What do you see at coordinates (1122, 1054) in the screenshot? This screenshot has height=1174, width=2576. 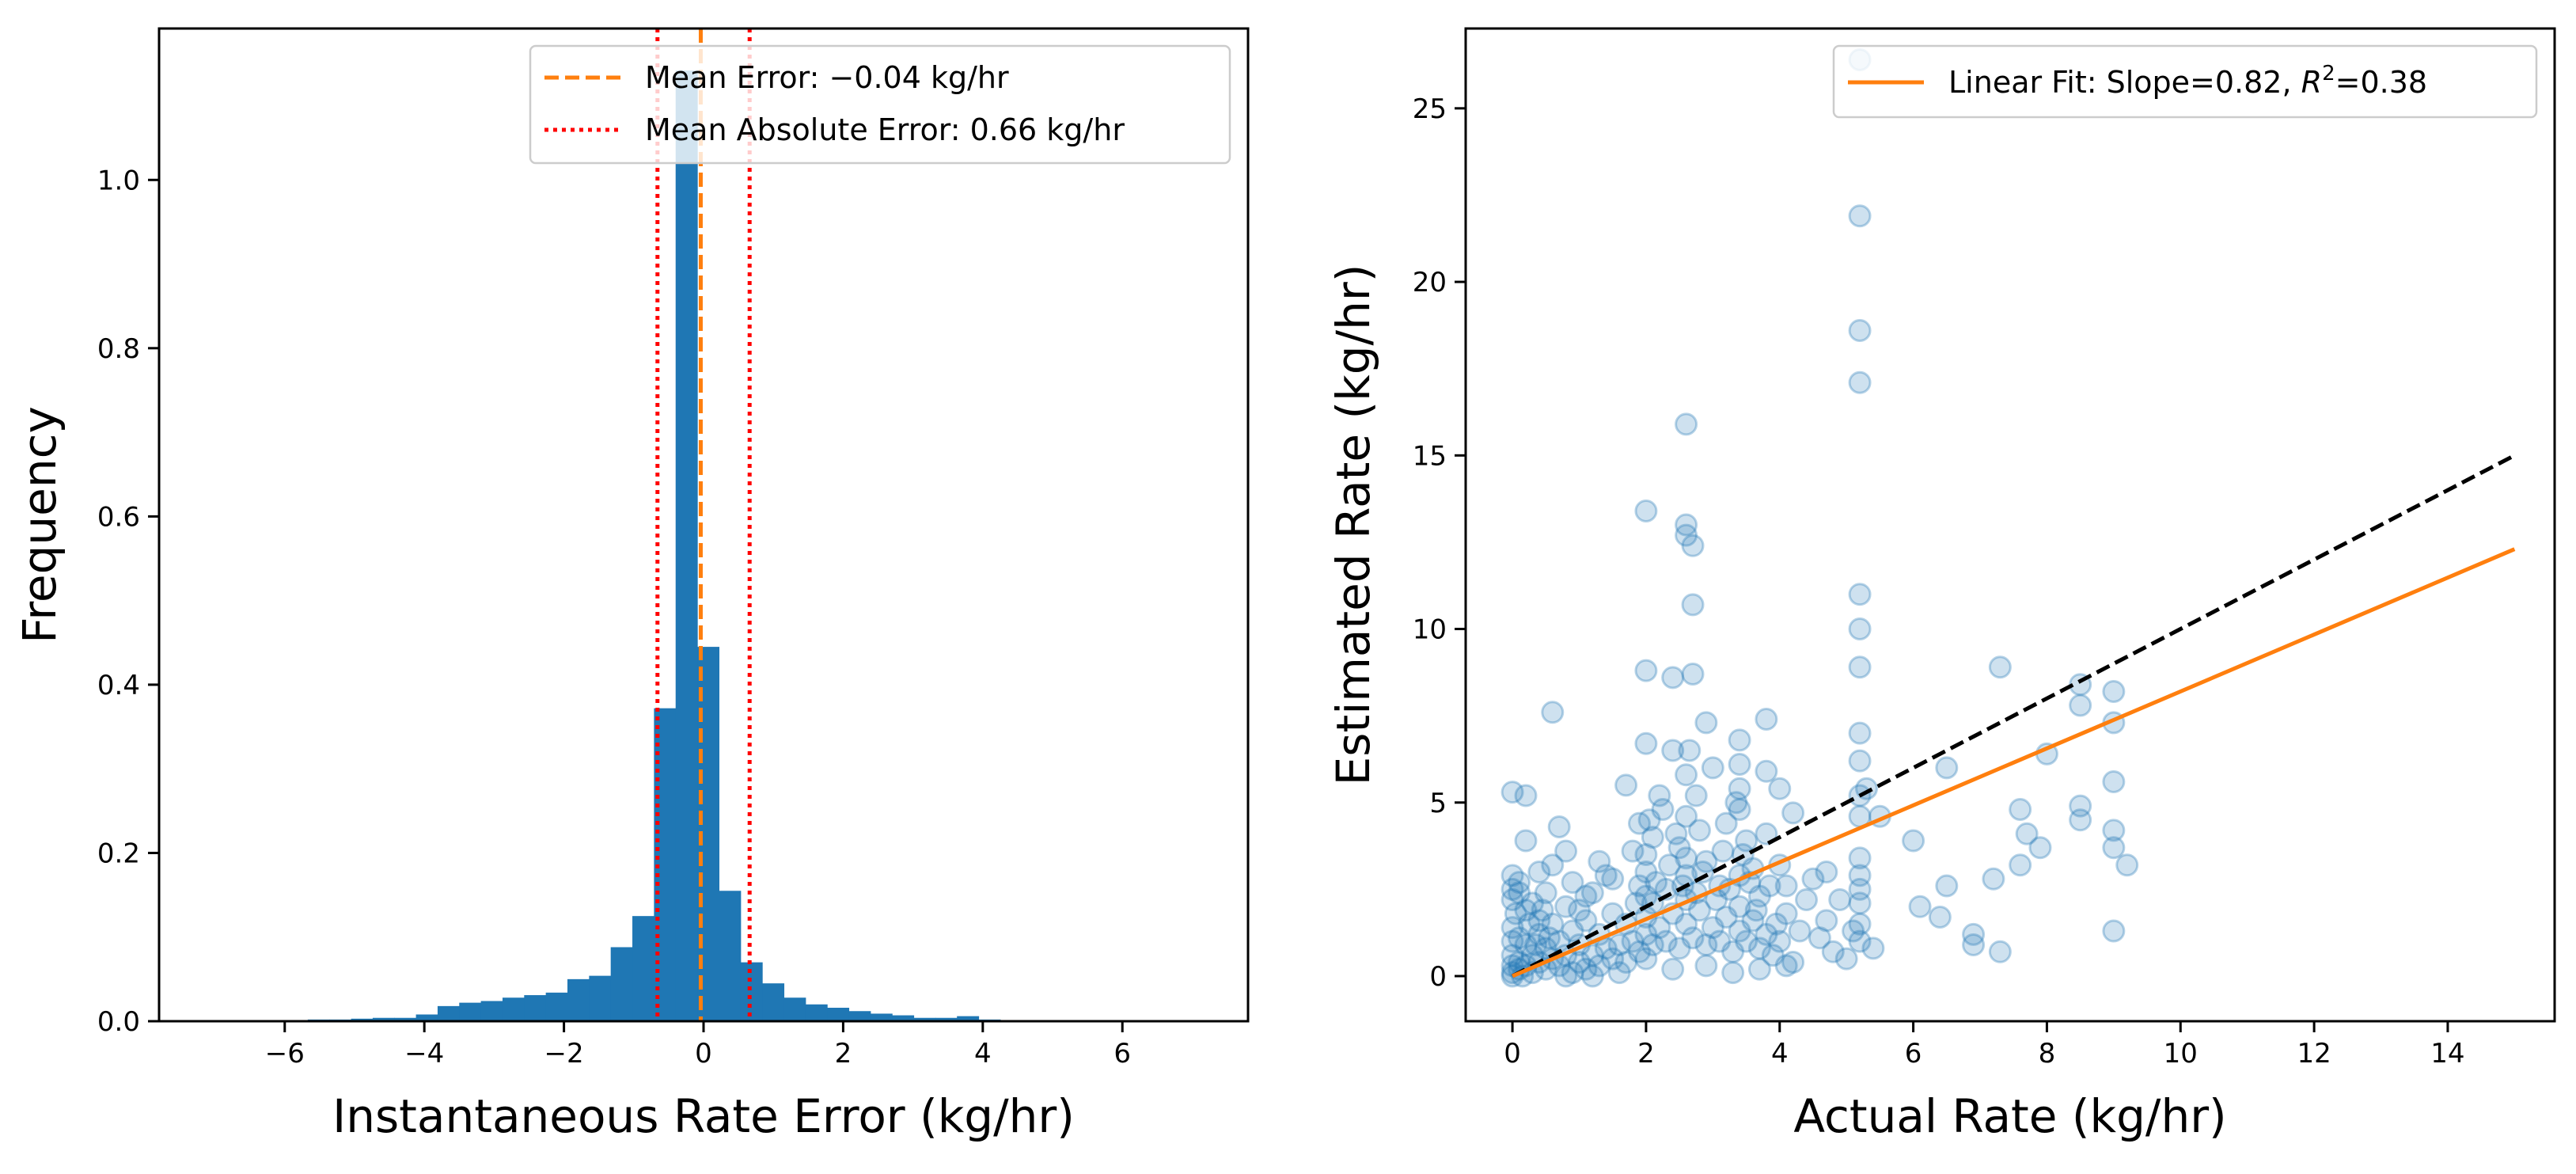 I see `histogram-x-tick-label: 6` at bounding box center [1122, 1054].